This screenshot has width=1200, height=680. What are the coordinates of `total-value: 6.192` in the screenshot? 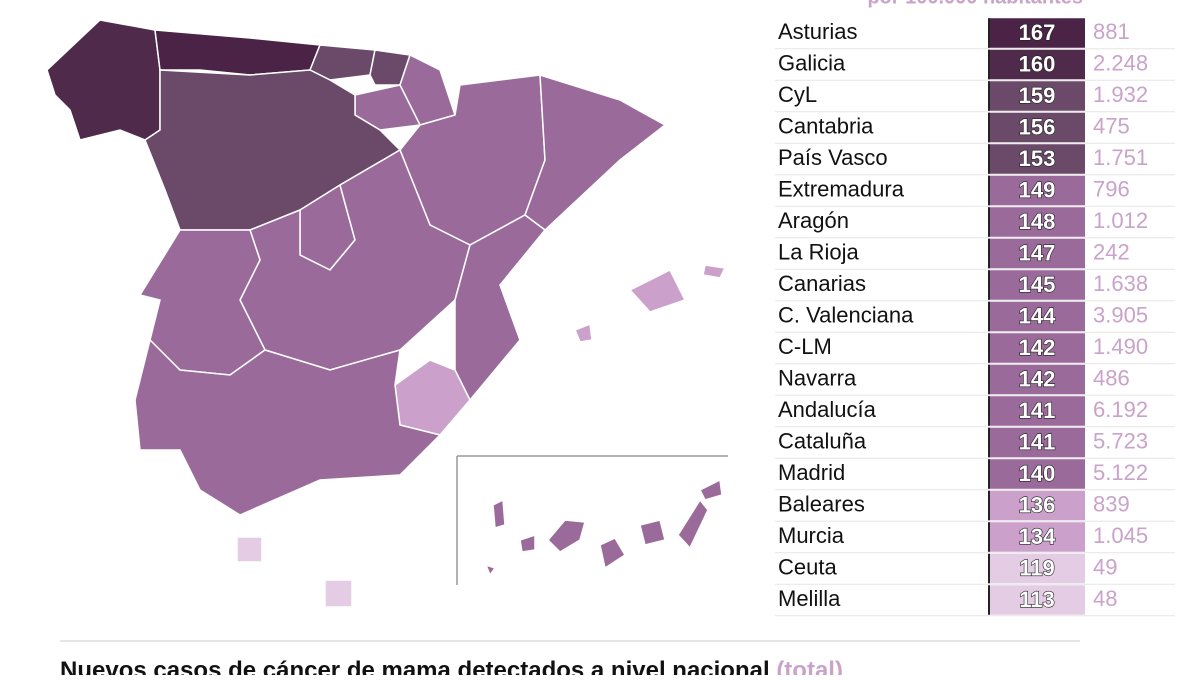 It's located at (1120, 409).